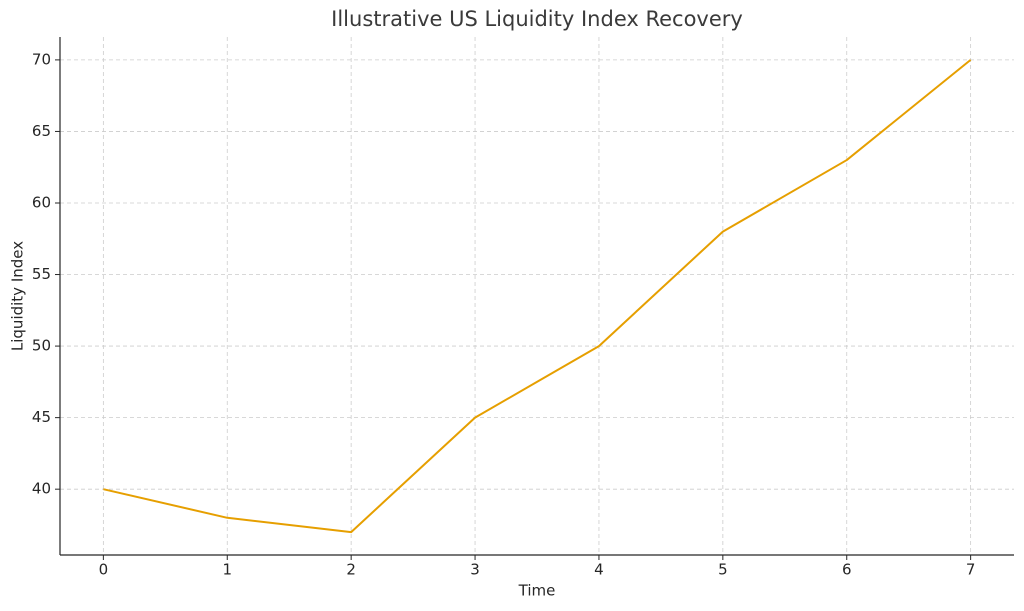 The height and width of the screenshot is (611, 1024). Describe the element at coordinates (847, 570) in the screenshot. I see `x-tick-label: 6` at that location.